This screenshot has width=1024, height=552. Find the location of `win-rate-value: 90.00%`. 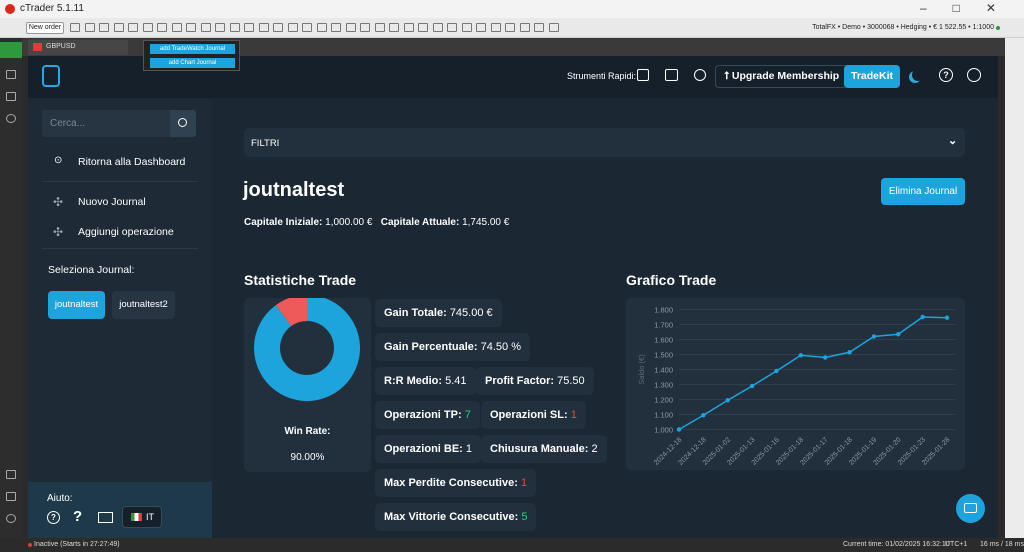

win-rate-value: 90.00% is located at coordinates (307, 457).